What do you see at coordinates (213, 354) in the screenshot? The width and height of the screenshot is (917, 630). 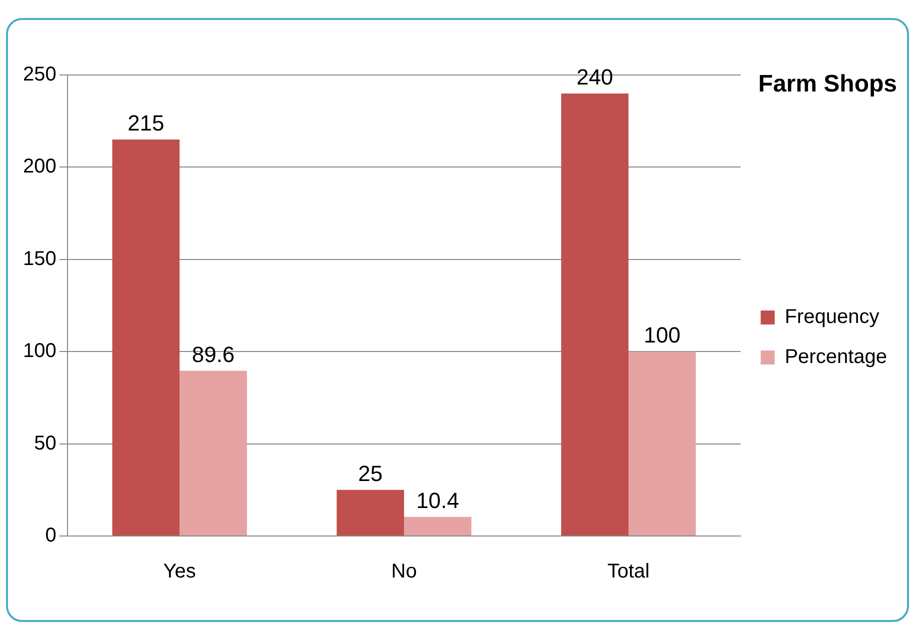 I see `data-label: 89.6` at bounding box center [213, 354].